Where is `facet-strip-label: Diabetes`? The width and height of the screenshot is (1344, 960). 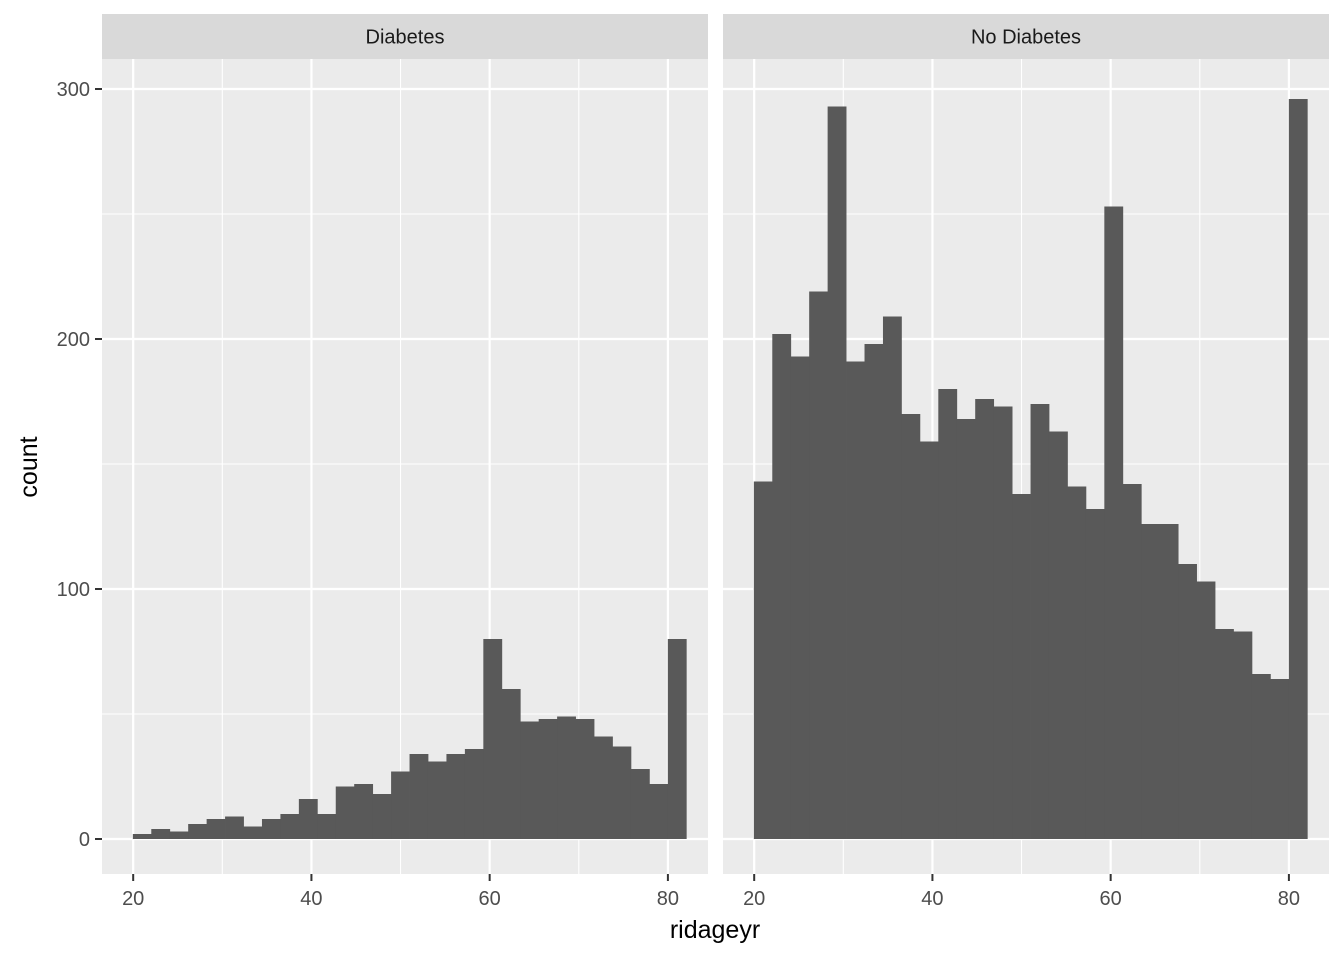
facet-strip-label: Diabetes is located at coordinates (405, 38).